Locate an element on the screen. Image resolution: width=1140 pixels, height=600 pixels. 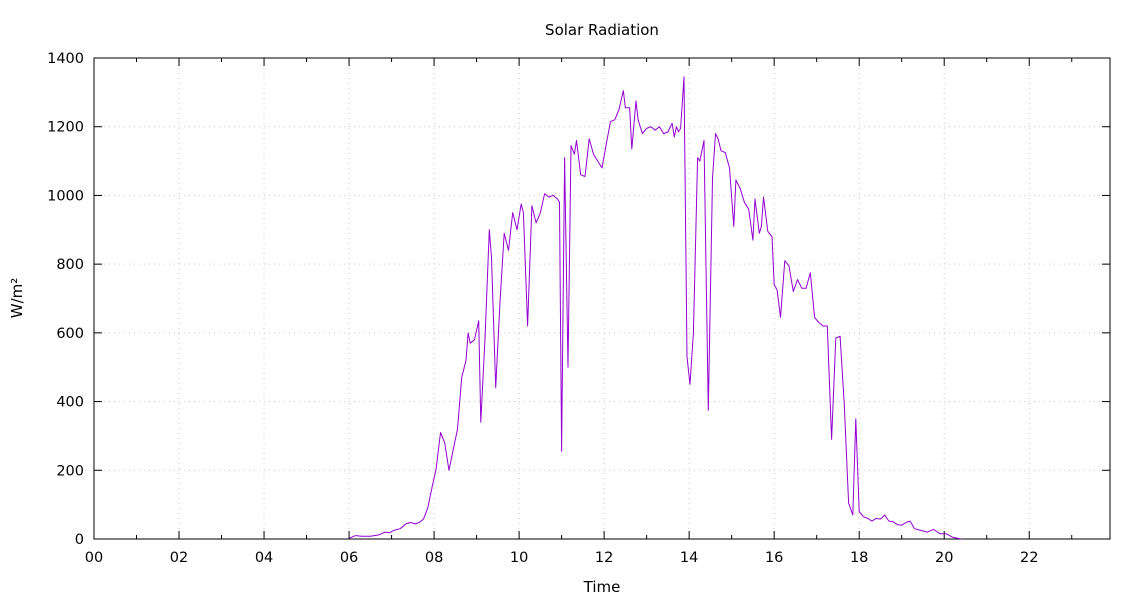
x-tick-label: 18 is located at coordinates (859, 558).